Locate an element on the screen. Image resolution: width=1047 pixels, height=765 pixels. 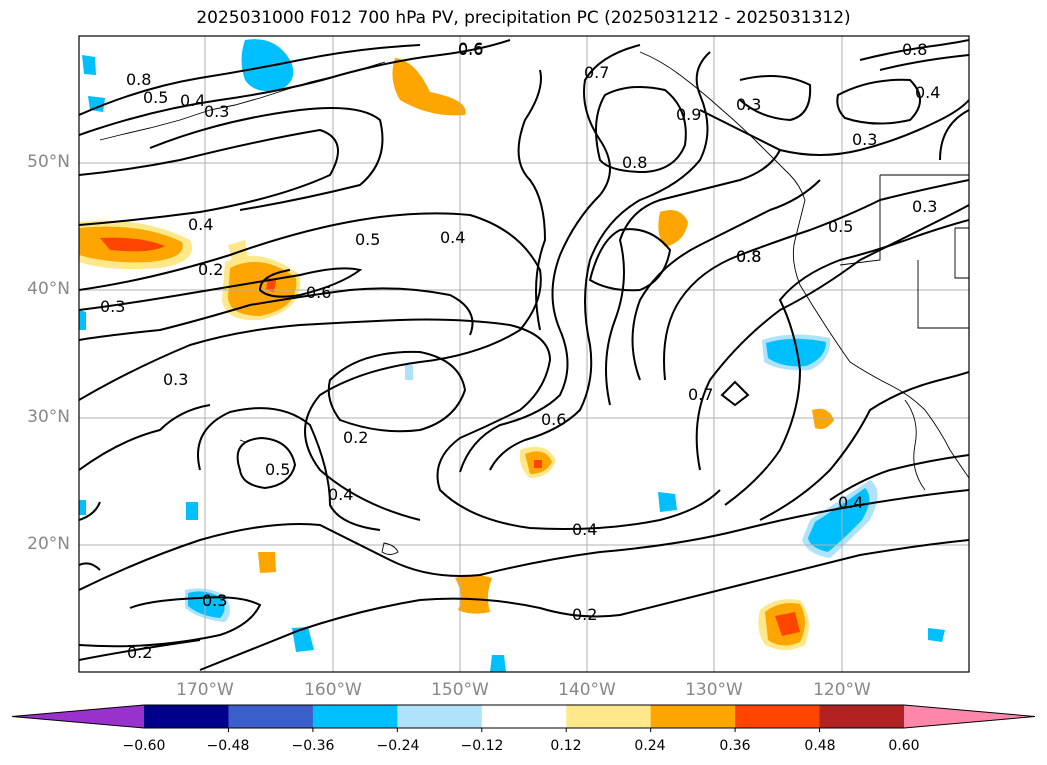
lat-label-50n: 50°N is located at coordinates (48, 162).